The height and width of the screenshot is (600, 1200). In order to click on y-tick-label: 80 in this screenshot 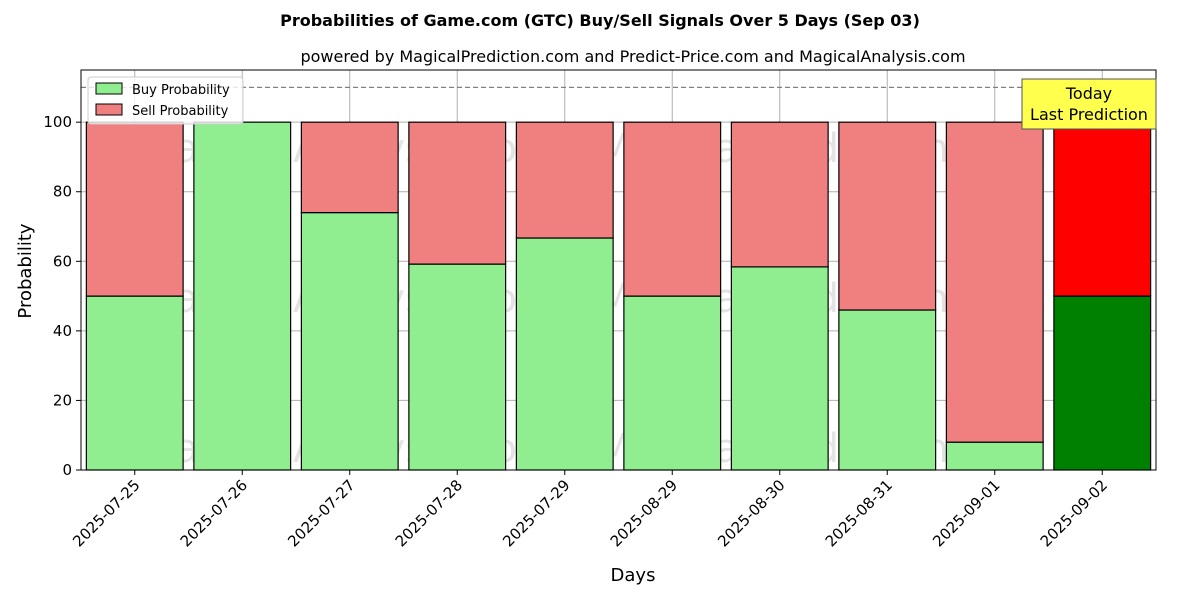, I will do `click(62, 192)`.